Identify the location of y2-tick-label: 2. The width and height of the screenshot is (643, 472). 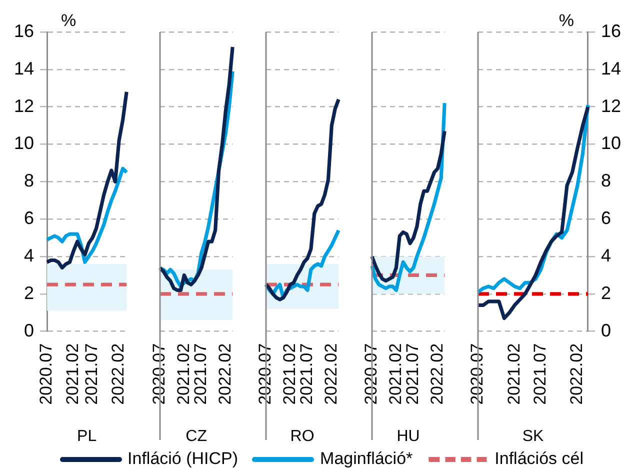
(605, 292).